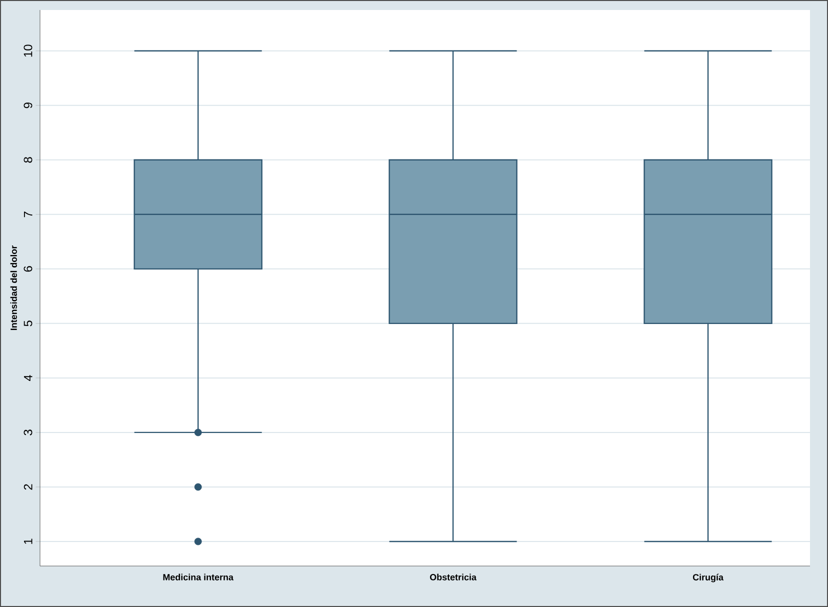 The height and width of the screenshot is (607, 828). Describe the element at coordinates (198, 577) in the screenshot. I see `x-tick-label: Medicina interna` at that location.